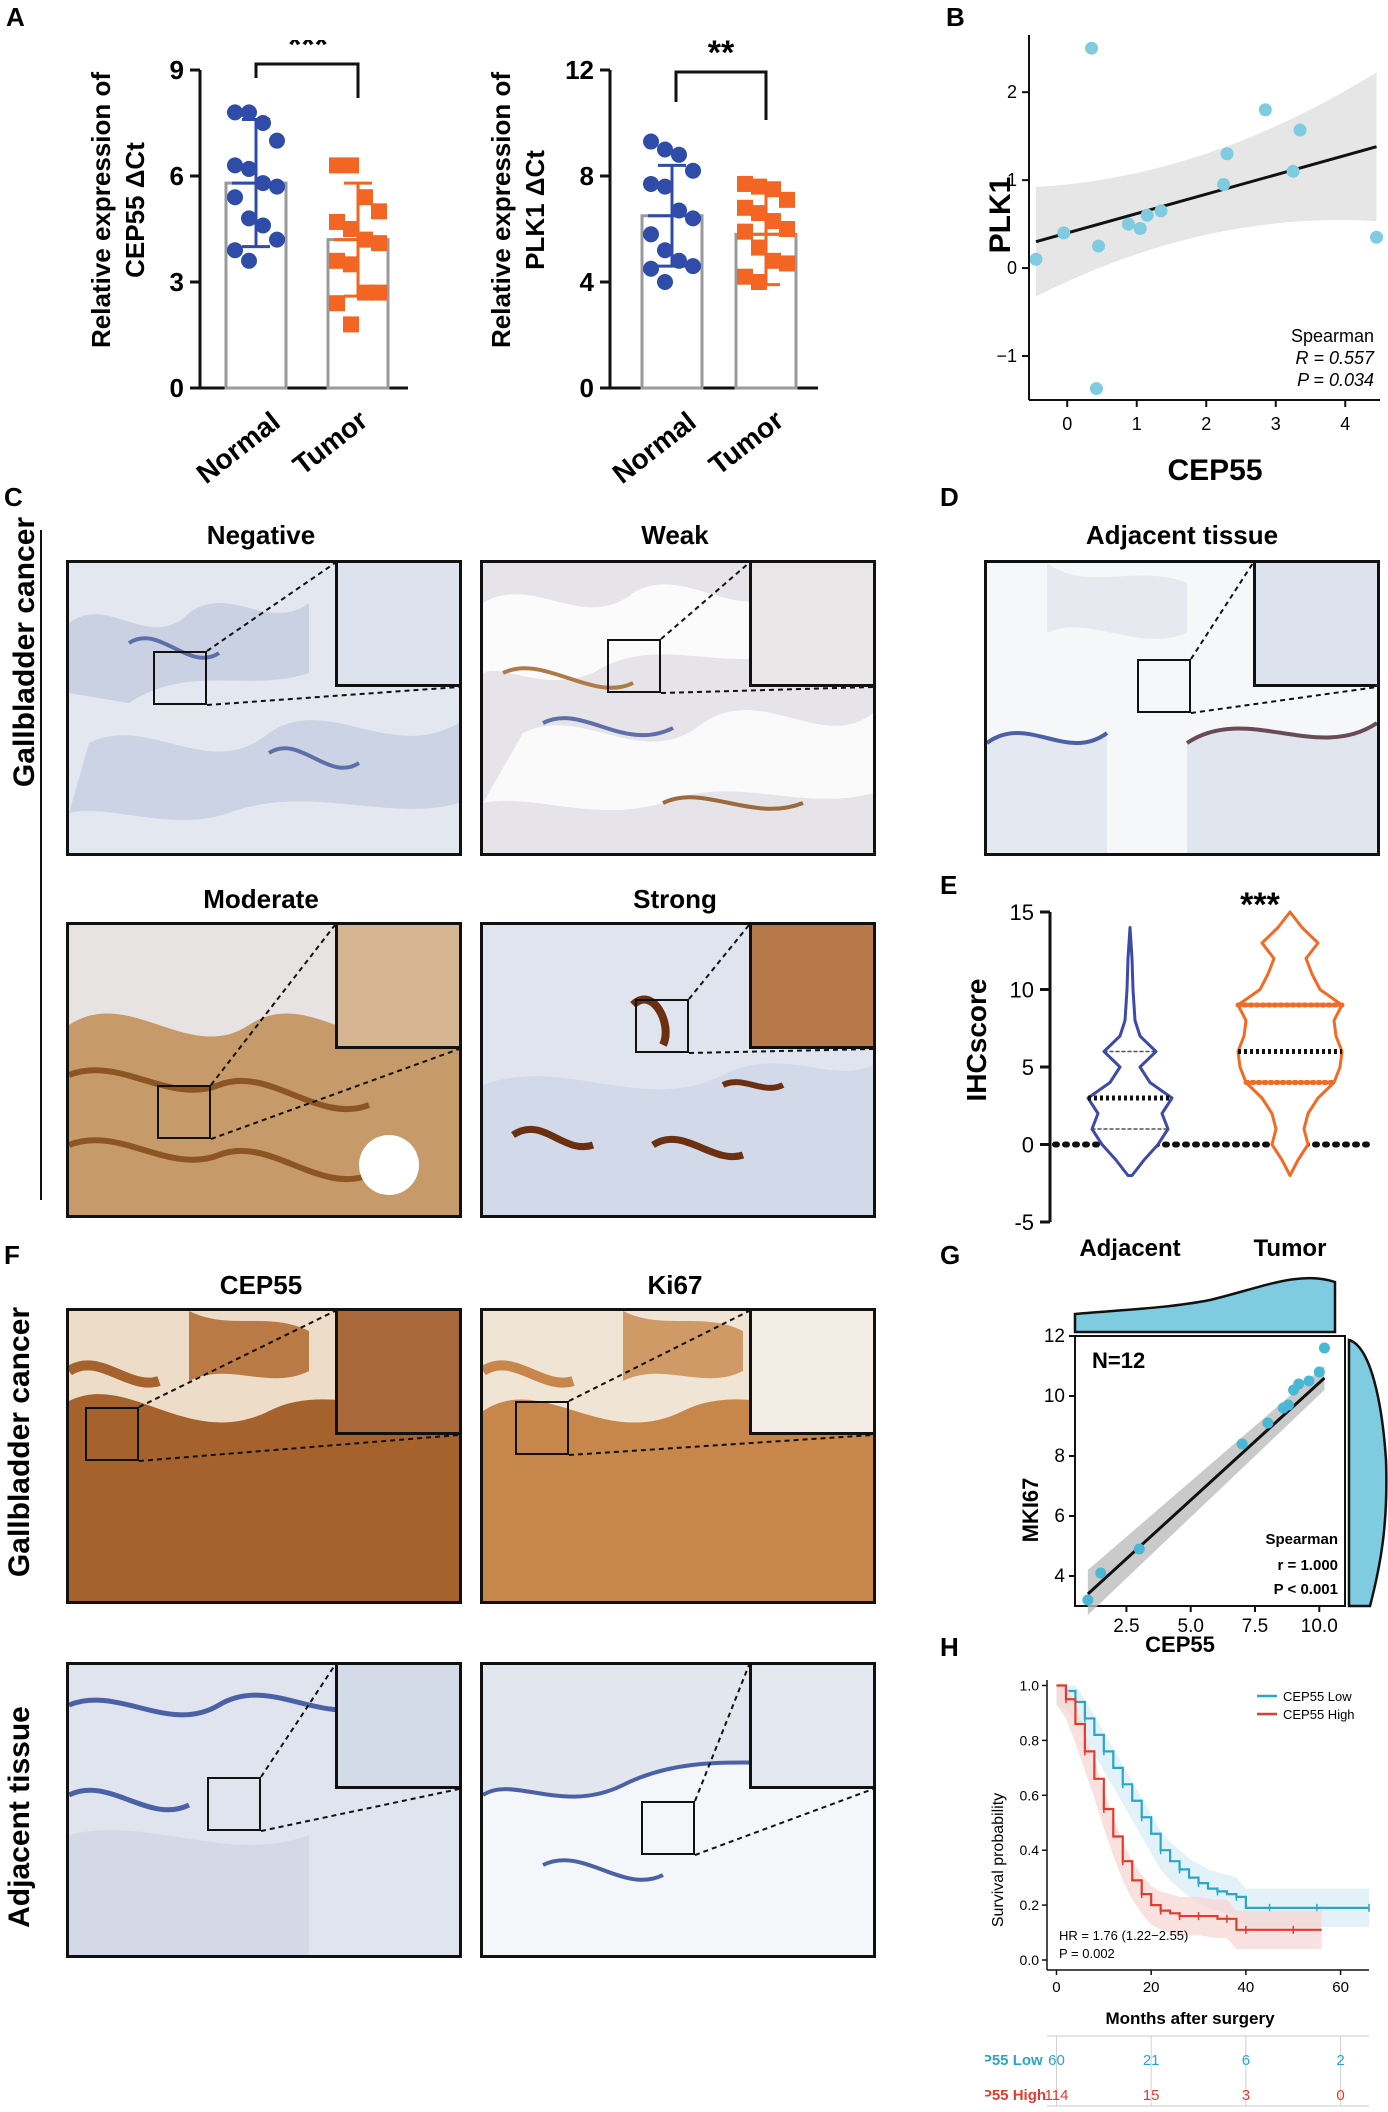  I want to click on ihc-image-cep55-tumor, so click(264, 1456).